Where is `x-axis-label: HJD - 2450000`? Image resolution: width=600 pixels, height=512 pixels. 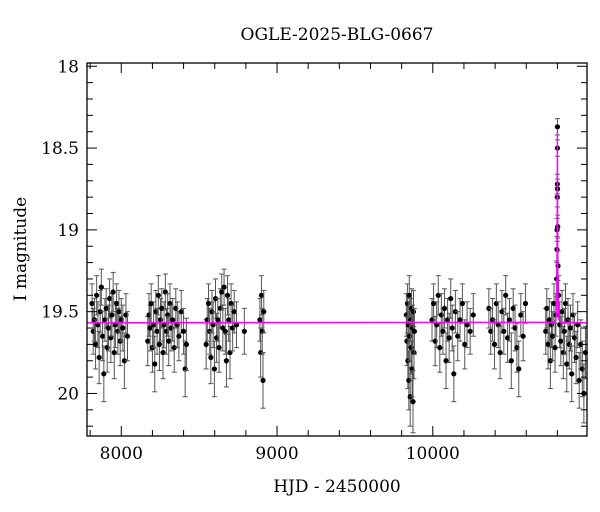
x-axis-label: HJD - 2450000 is located at coordinates (337, 487).